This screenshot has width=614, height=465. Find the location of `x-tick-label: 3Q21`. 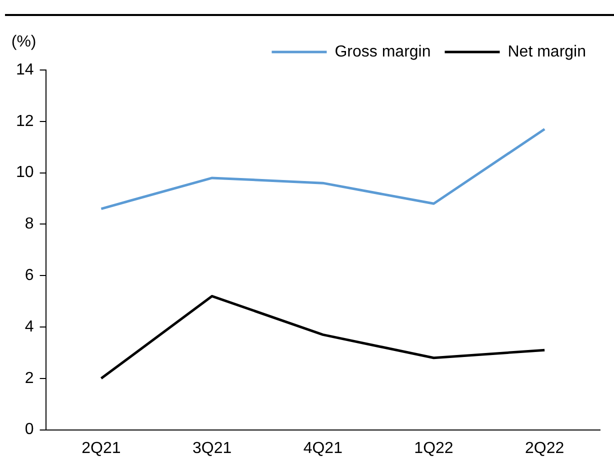

x-tick-label: 3Q21 is located at coordinates (212, 448).